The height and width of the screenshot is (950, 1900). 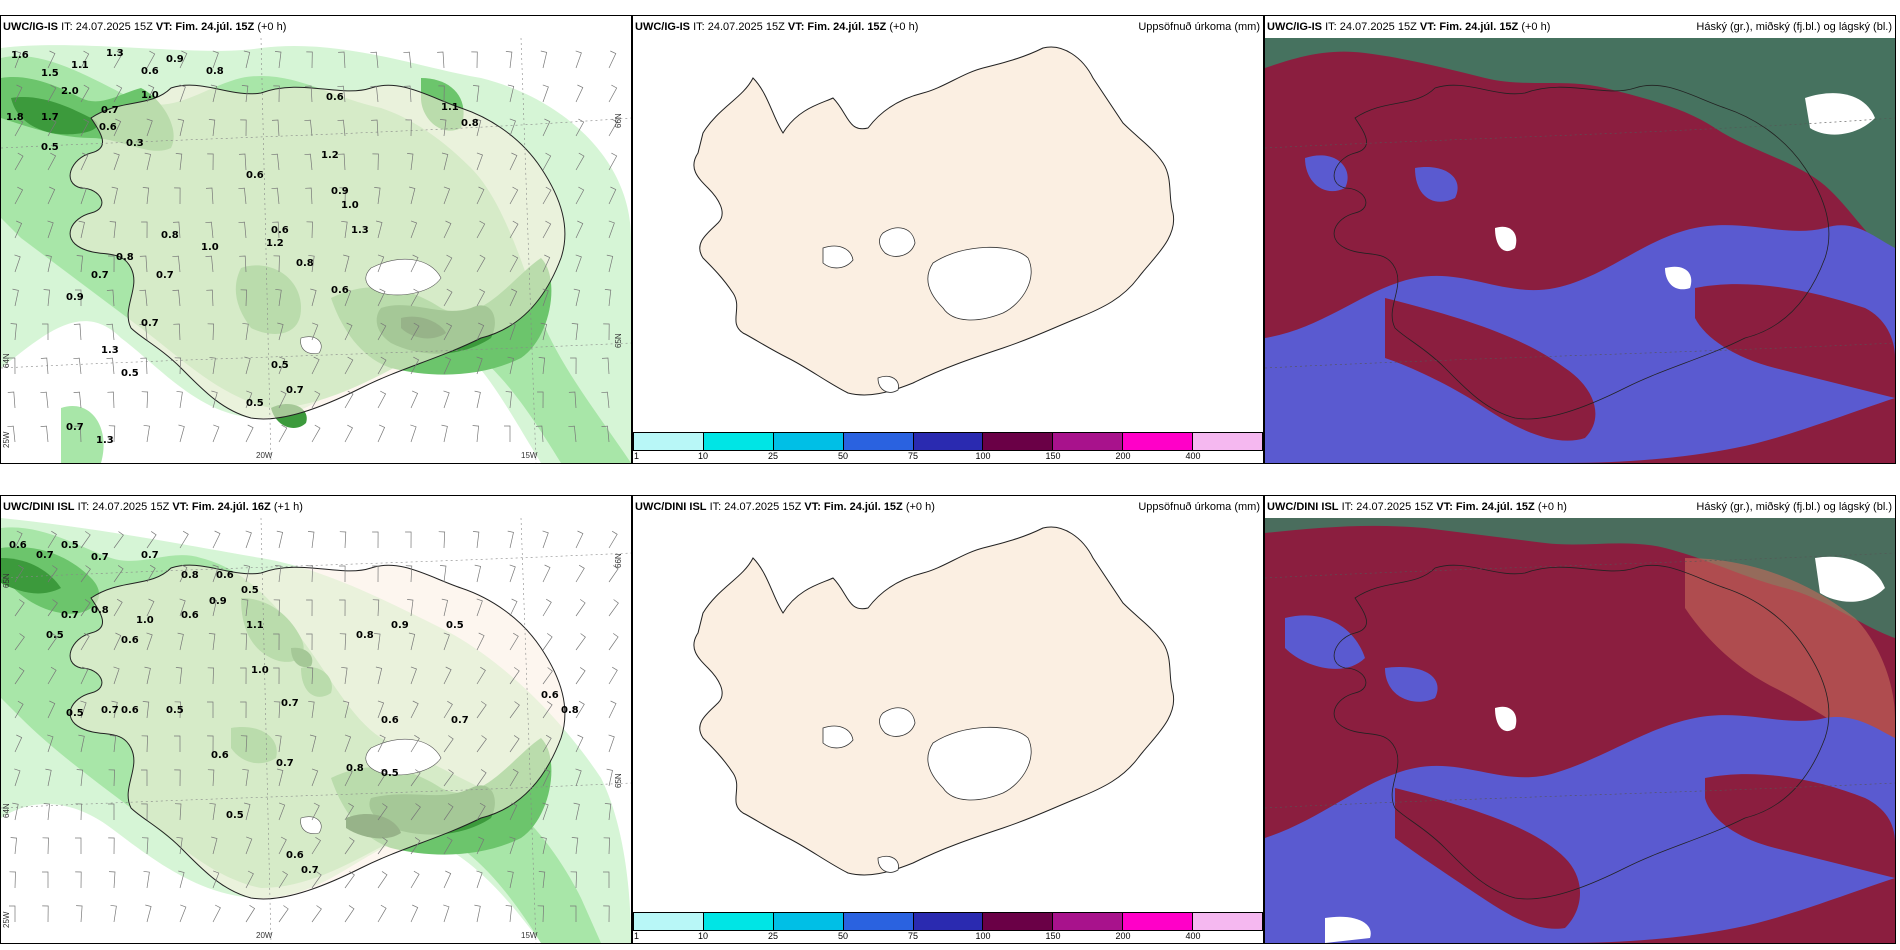 What do you see at coordinates (105, 440) in the screenshot?
I see `precip-value-label: 1.3` at bounding box center [105, 440].